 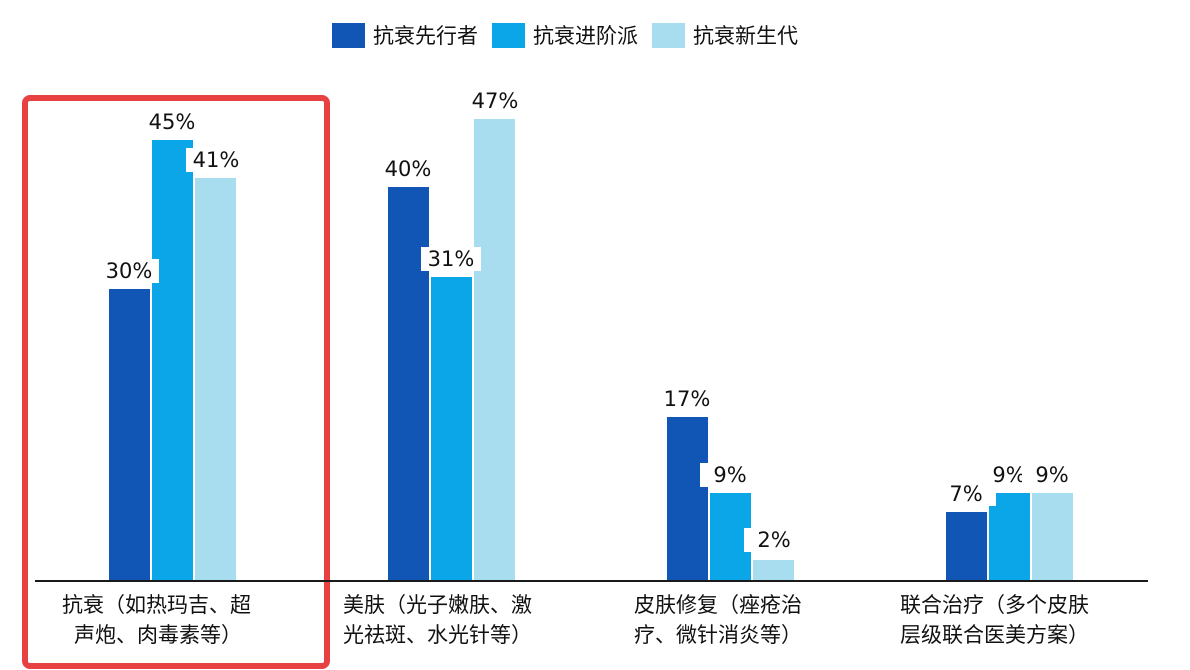 What do you see at coordinates (508, 35) in the screenshot?
I see `legend-swatch-s2` at bounding box center [508, 35].